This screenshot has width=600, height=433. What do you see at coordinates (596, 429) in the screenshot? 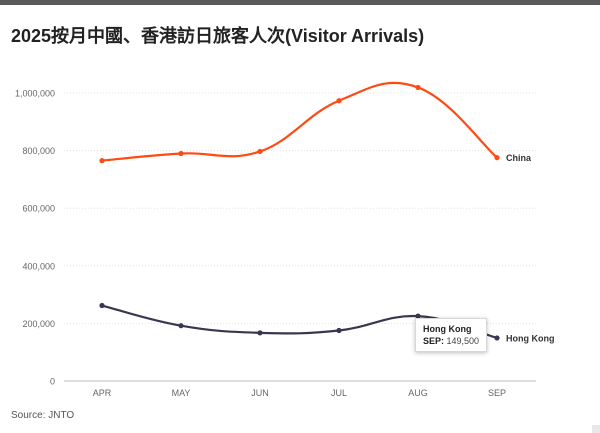
I see `corner-mark` at bounding box center [596, 429].